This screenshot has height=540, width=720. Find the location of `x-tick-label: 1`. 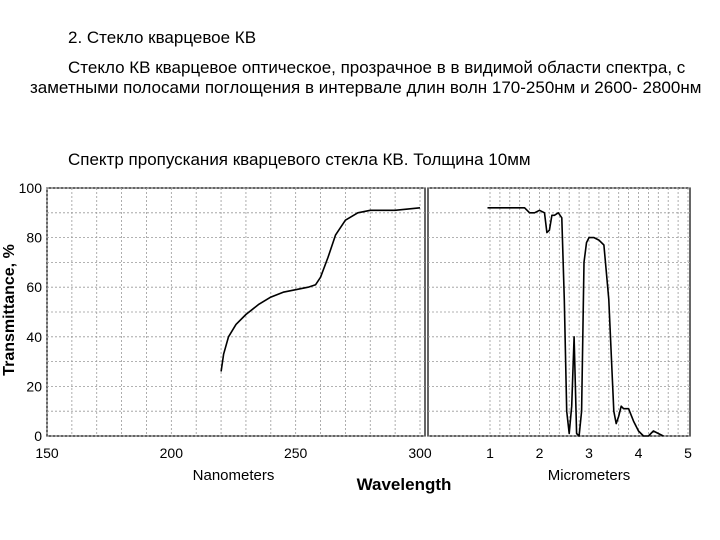

x-tick-label: 1 is located at coordinates (490, 453).